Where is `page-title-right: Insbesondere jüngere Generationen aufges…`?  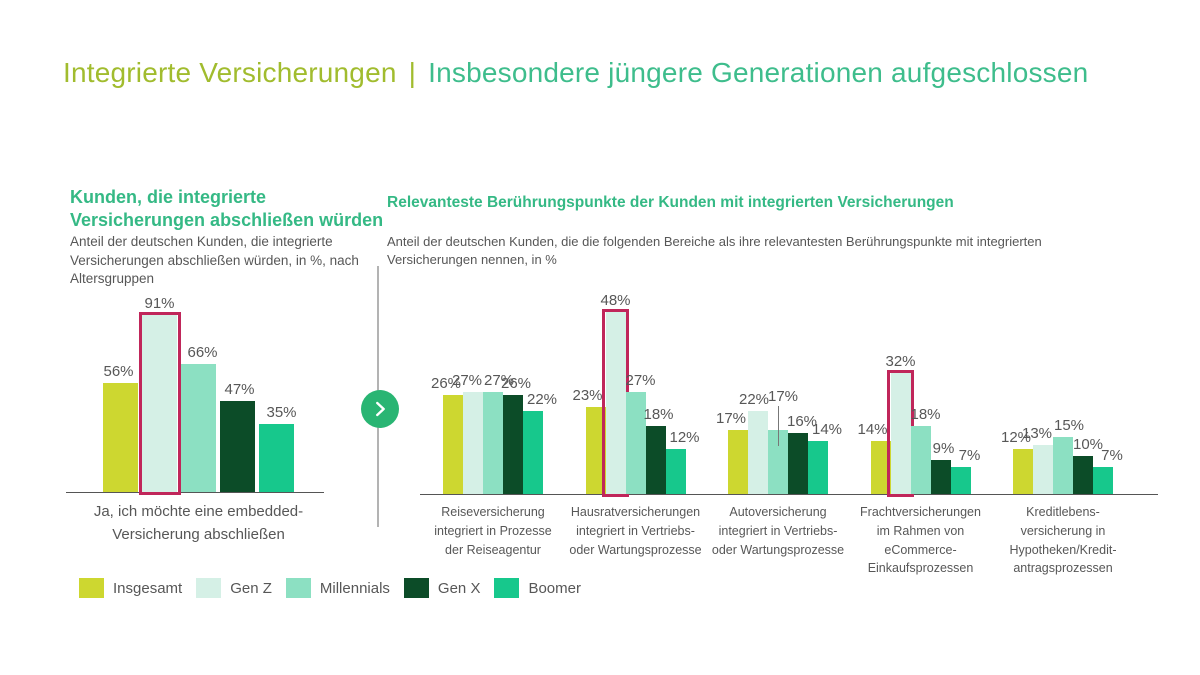 page-title-right: Insbesondere jüngere Generationen aufges… is located at coordinates (758, 72).